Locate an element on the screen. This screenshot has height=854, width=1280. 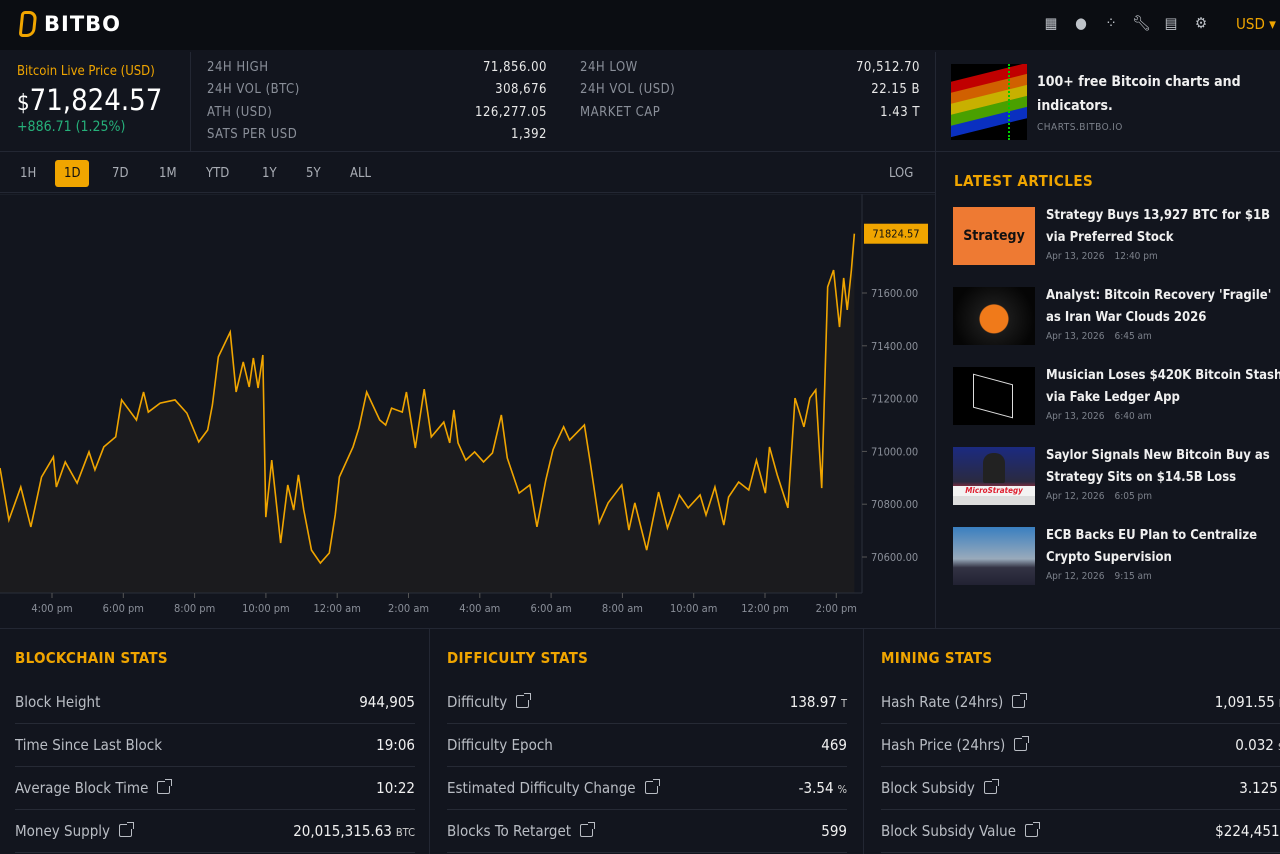
stat-value: 71,856.00 is located at coordinates (514, 67).